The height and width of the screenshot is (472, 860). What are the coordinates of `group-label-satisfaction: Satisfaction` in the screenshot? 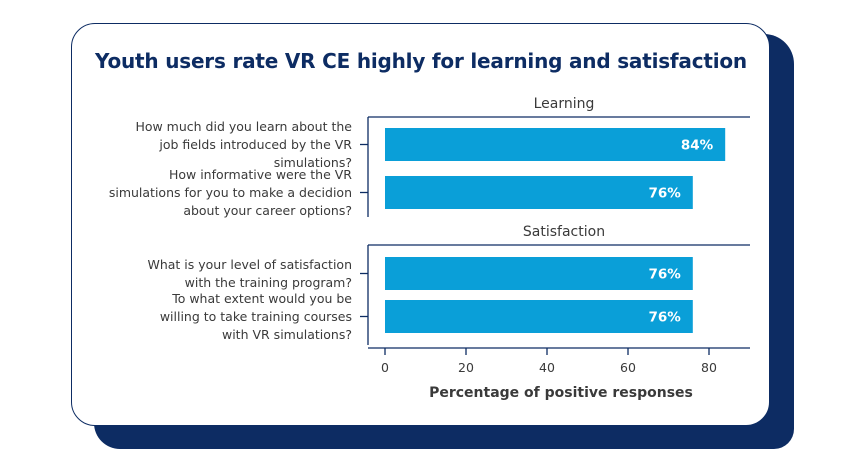 It's located at (564, 232).